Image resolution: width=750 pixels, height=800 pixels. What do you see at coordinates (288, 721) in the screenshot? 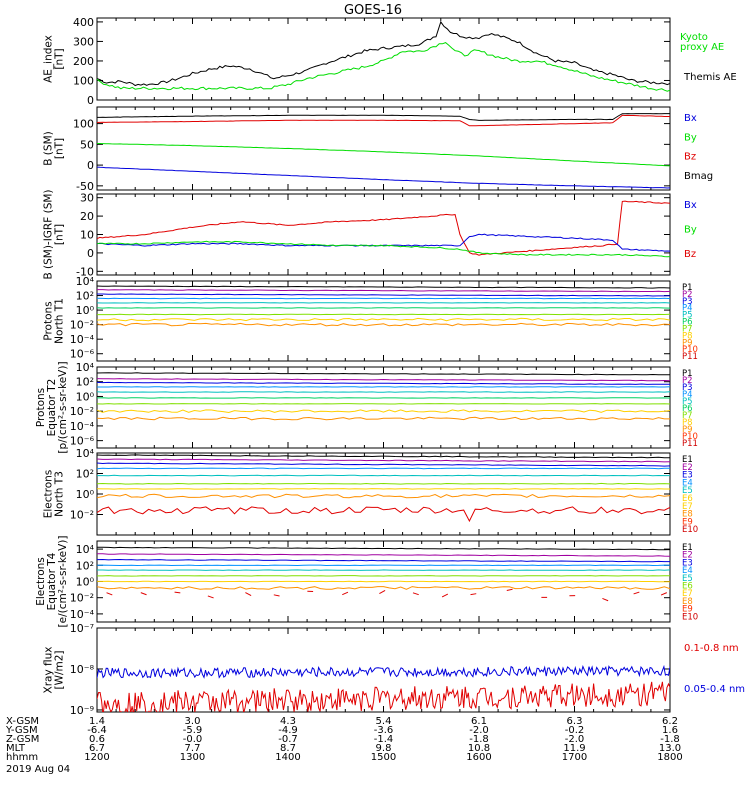
I see `x-axis-value: 4.3` at bounding box center [288, 721].